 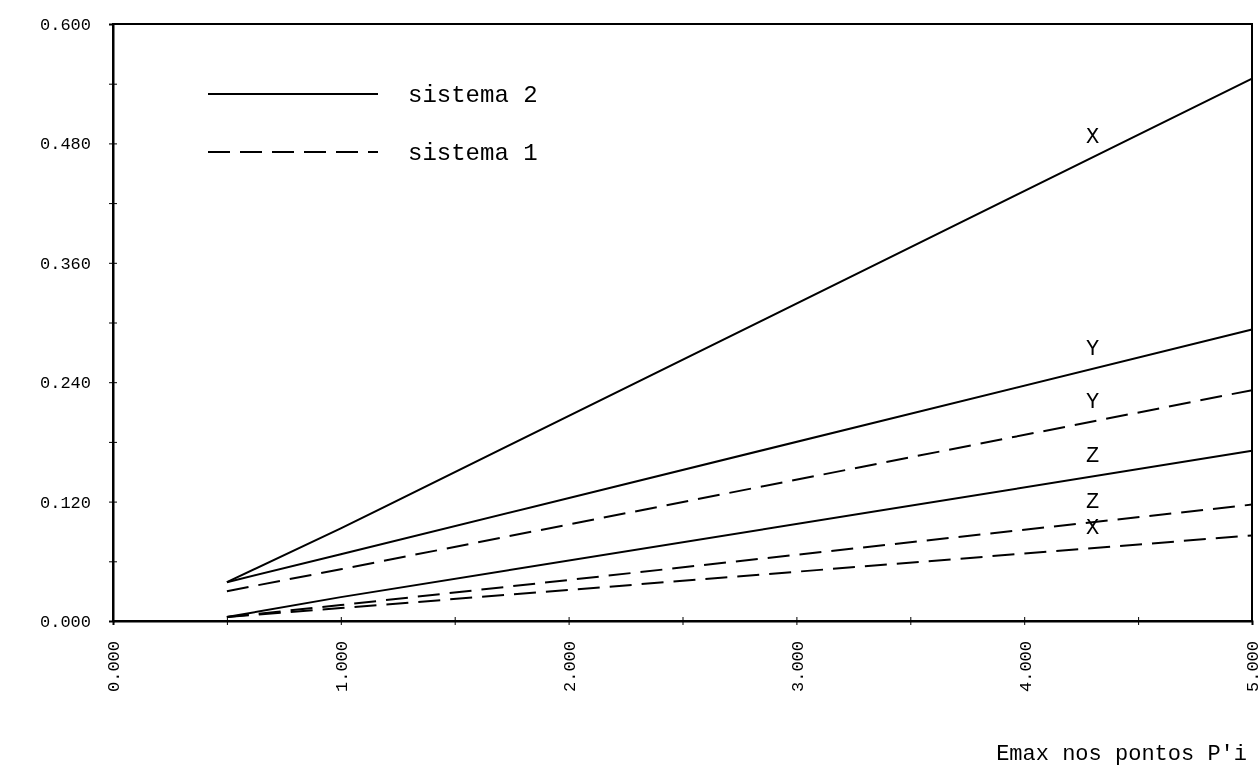 I want to click on annotation: sistema 2, so click(x=473, y=96).